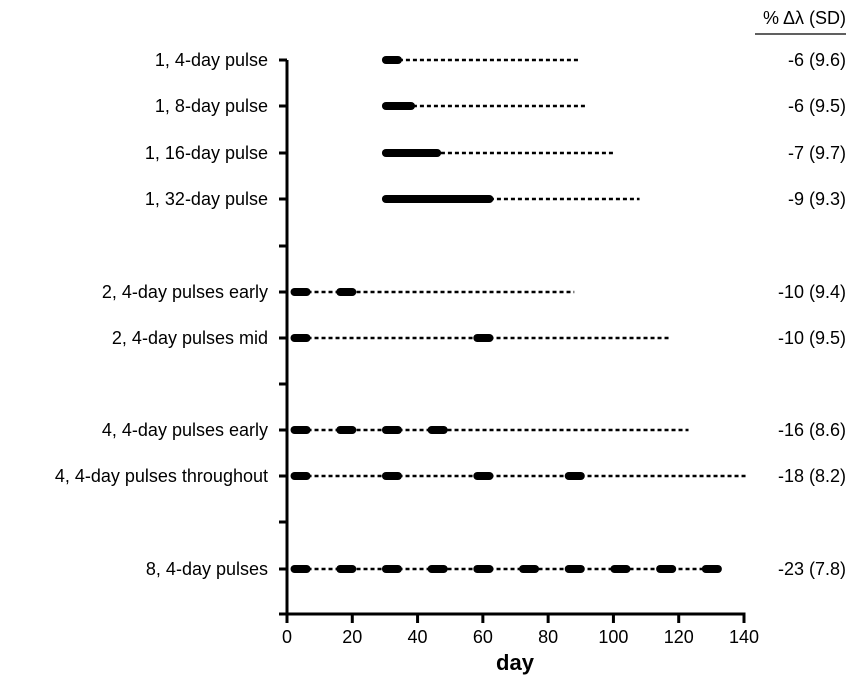 The width and height of the screenshot is (860, 684). I want to click on x-tick-label: 40, so click(418, 637).